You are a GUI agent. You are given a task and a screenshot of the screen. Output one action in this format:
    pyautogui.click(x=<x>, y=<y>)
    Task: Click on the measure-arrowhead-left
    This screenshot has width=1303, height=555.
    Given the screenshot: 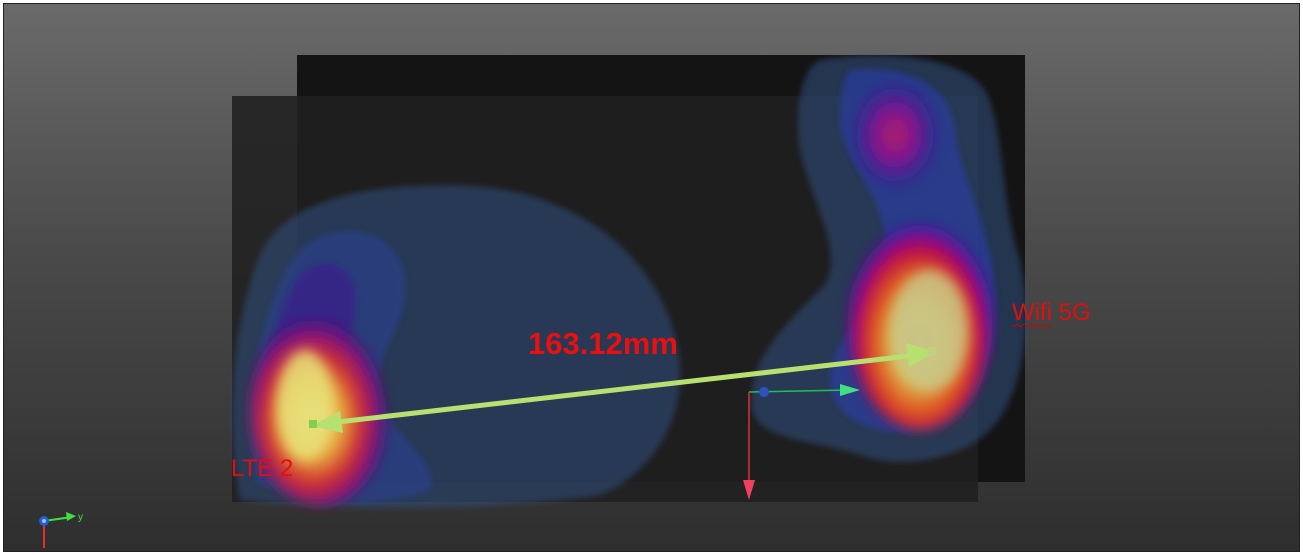 What is the action you would take?
    pyautogui.click(x=327, y=422)
    